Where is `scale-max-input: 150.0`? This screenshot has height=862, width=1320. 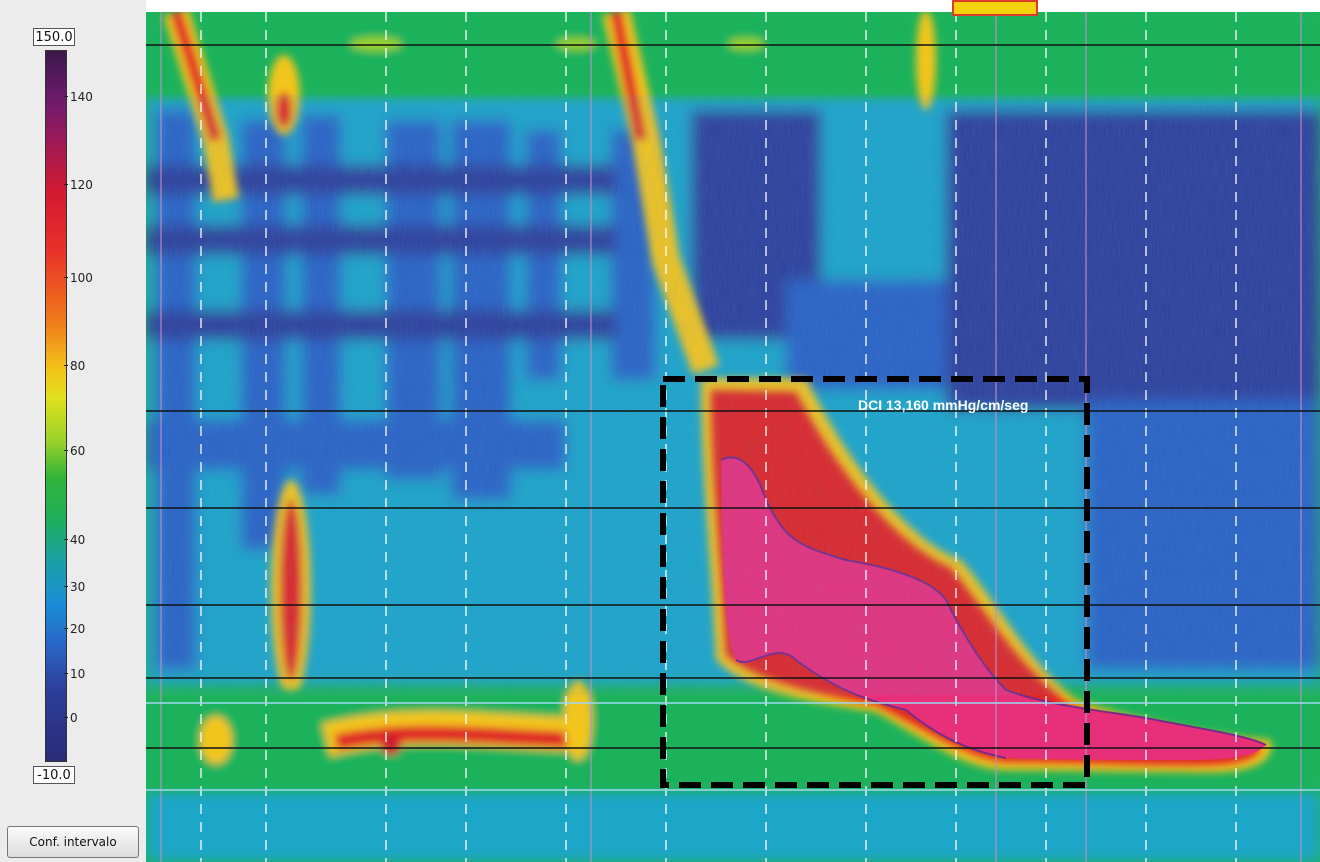
scale-max-input: 150.0 is located at coordinates (54, 37).